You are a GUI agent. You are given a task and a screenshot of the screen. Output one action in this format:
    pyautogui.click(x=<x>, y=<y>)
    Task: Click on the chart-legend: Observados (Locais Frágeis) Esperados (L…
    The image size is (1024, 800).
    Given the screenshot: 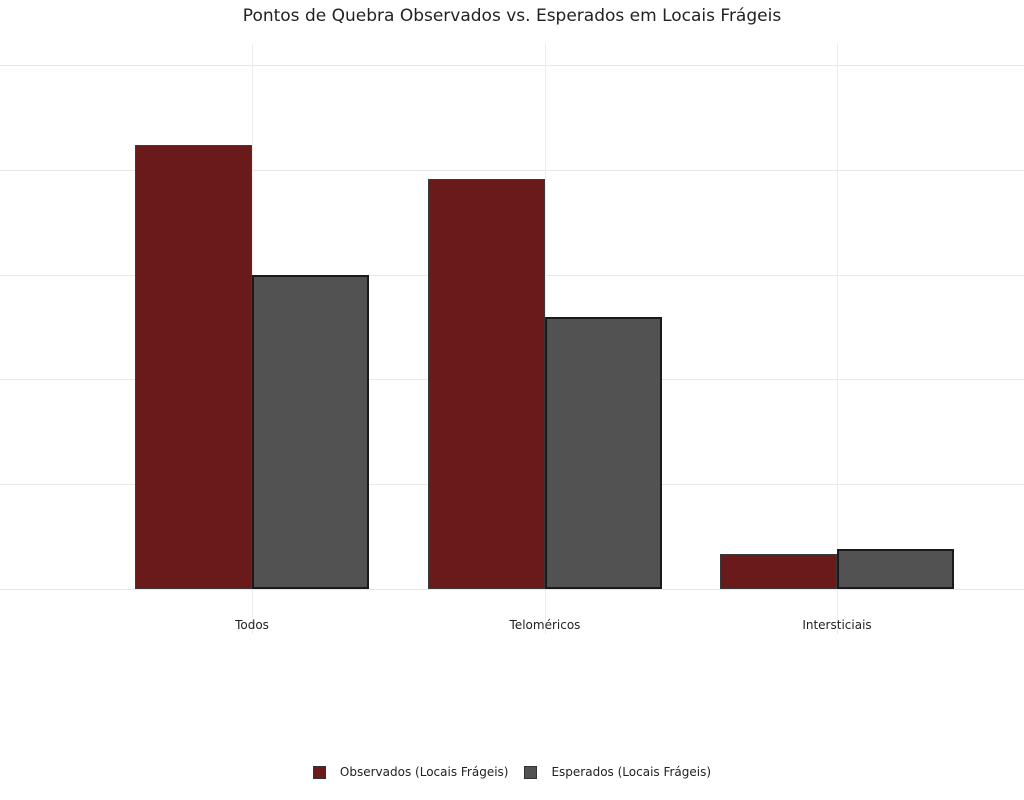 What is the action you would take?
    pyautogui.click(x=512, y=772)
    